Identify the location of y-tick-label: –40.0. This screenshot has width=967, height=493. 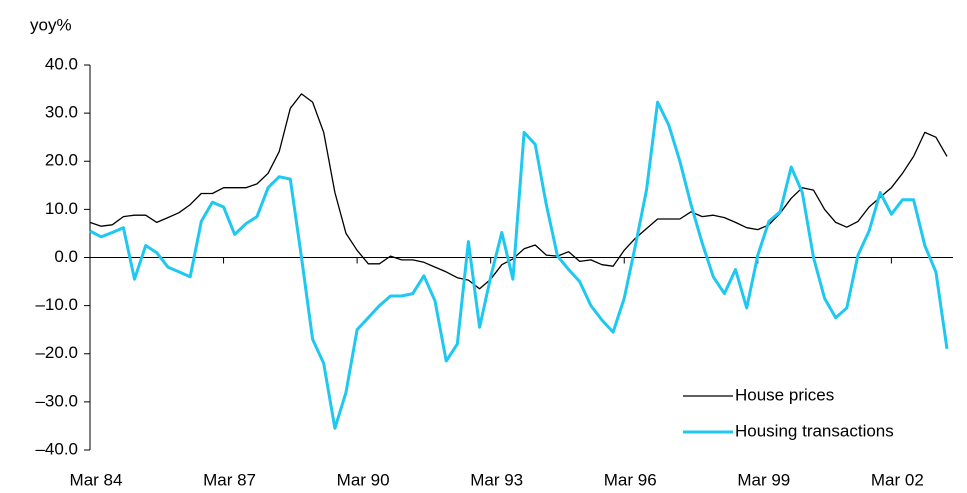
(56, 448).